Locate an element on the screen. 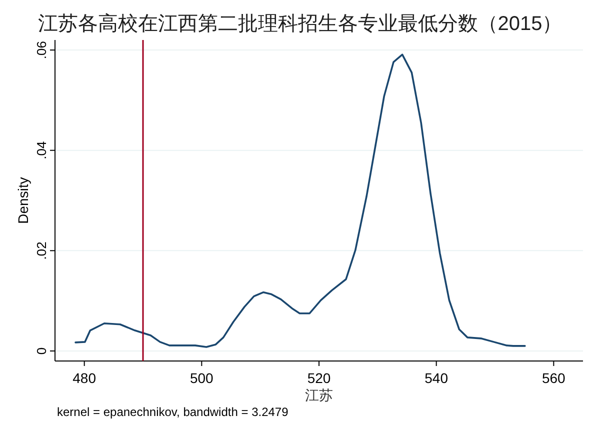 Image resolution: width=600 pixels, height=437 pixels. y-tick-label: .02 is located at coordinates (41, 251).